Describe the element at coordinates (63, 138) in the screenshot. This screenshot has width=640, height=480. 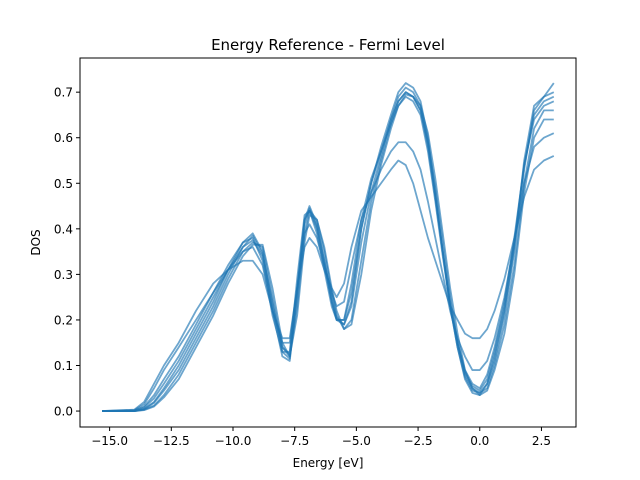
I see `y-tick-label: 0.6` at that location.